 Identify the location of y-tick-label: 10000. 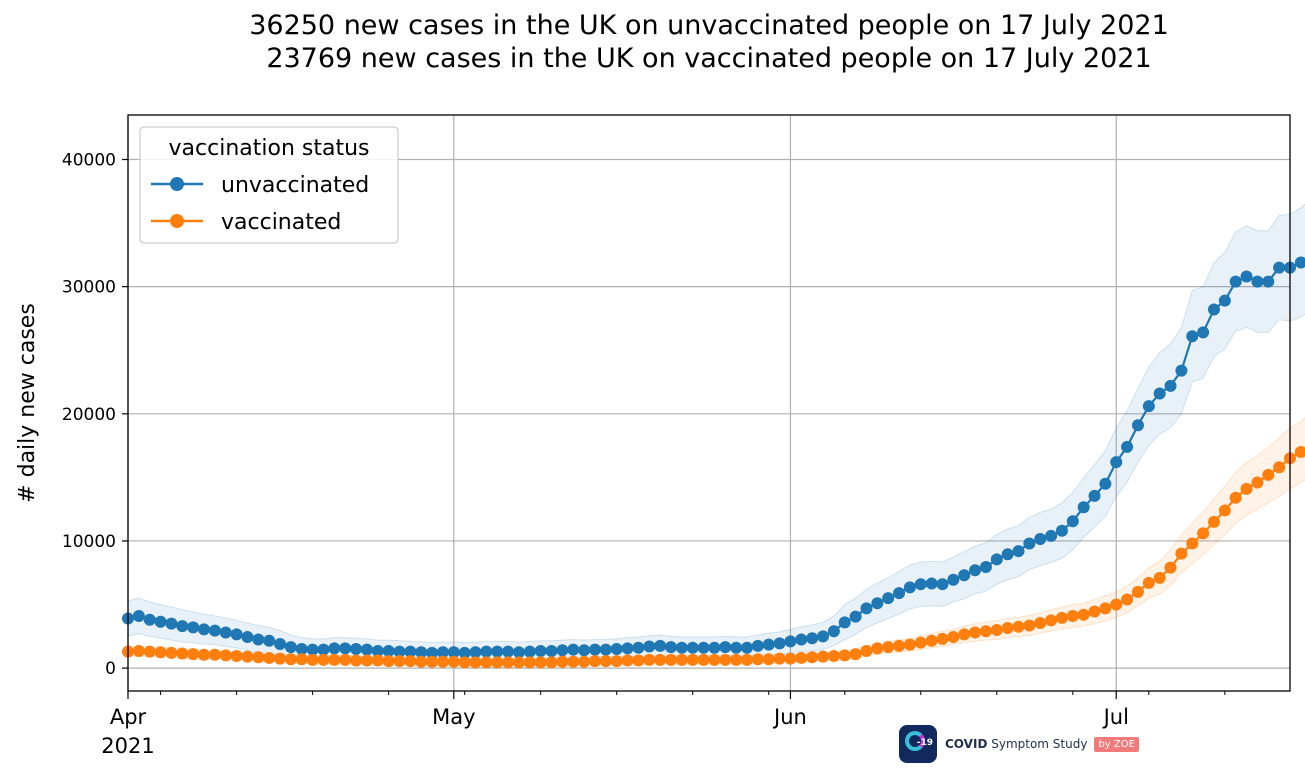
(89, 542).